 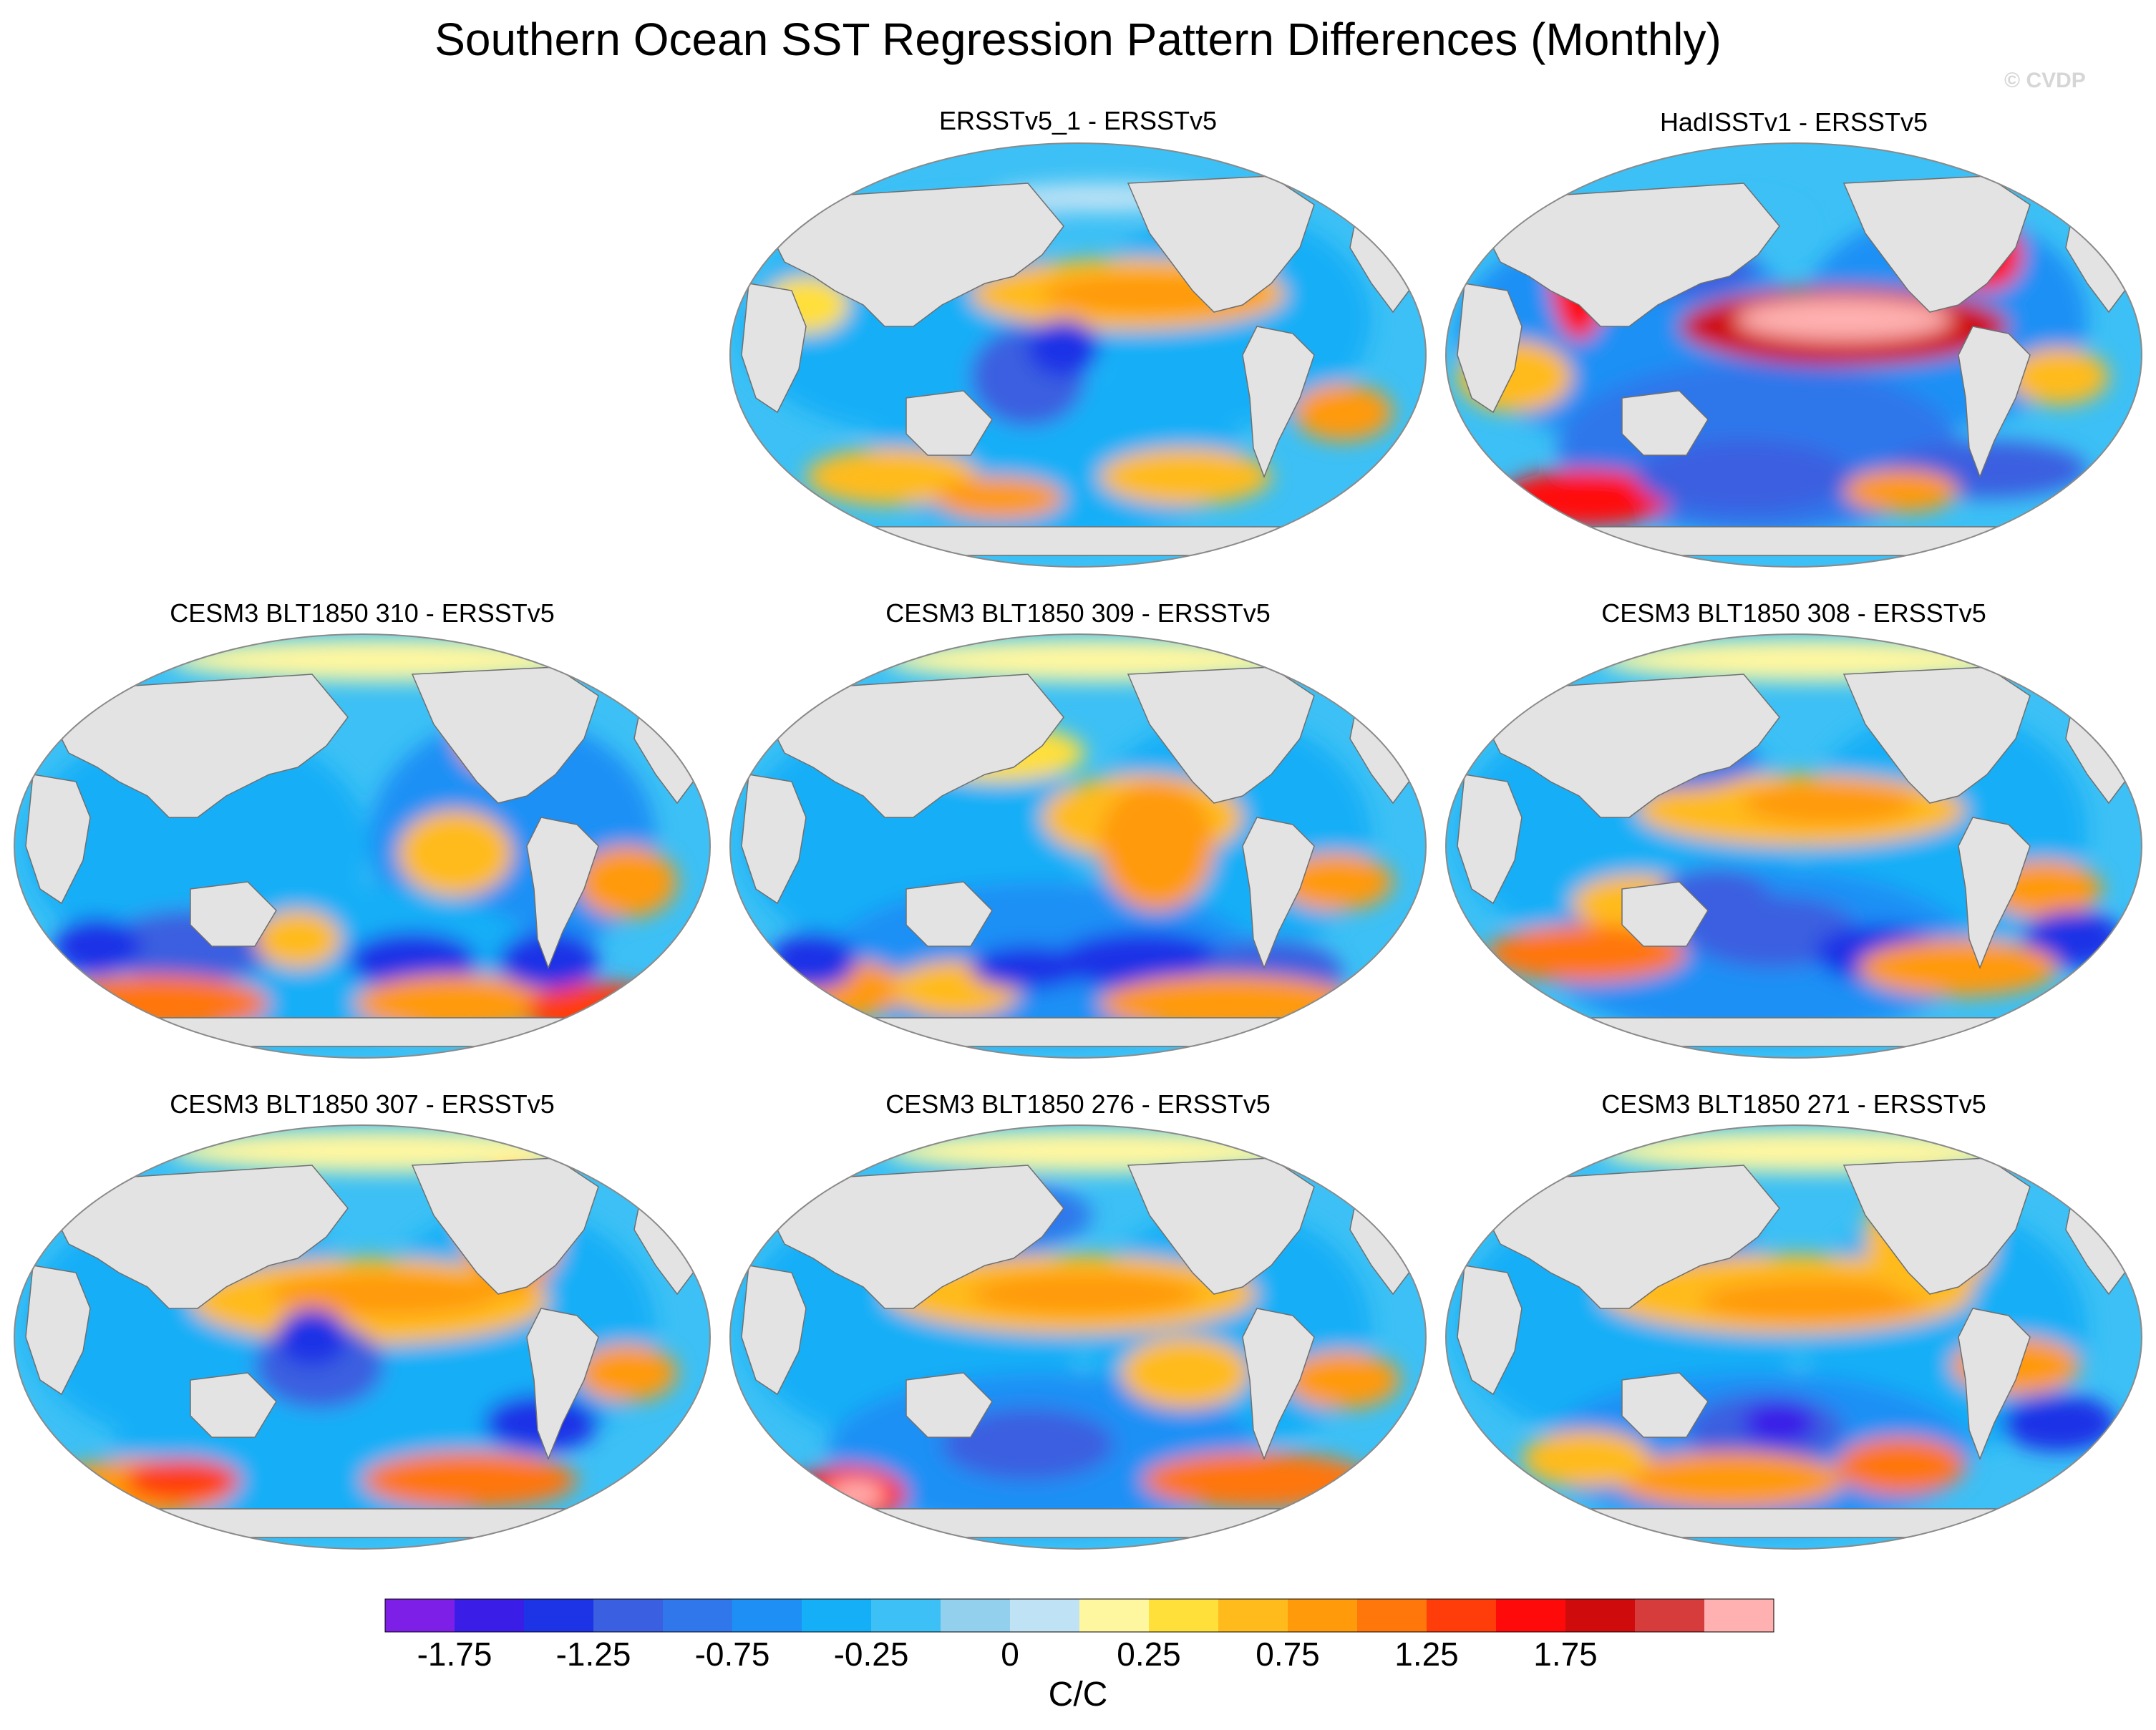 What do you see at coordinates (1078, 1104) in the screenshot?
I see `panel-title-7: CESM3 BLT1850 276 - ERSSTv5` at bounding box center [1078, 1104].